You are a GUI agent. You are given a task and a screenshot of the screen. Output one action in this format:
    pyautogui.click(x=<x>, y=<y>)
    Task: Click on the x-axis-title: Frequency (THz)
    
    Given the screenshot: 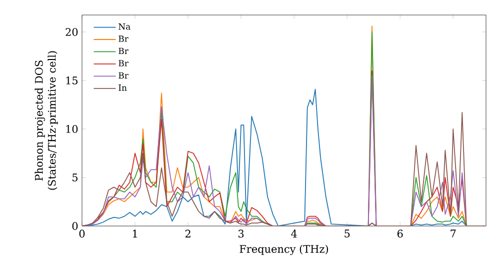 What is the action you would take?
    pyautogui.click(x=284, y=250)
    